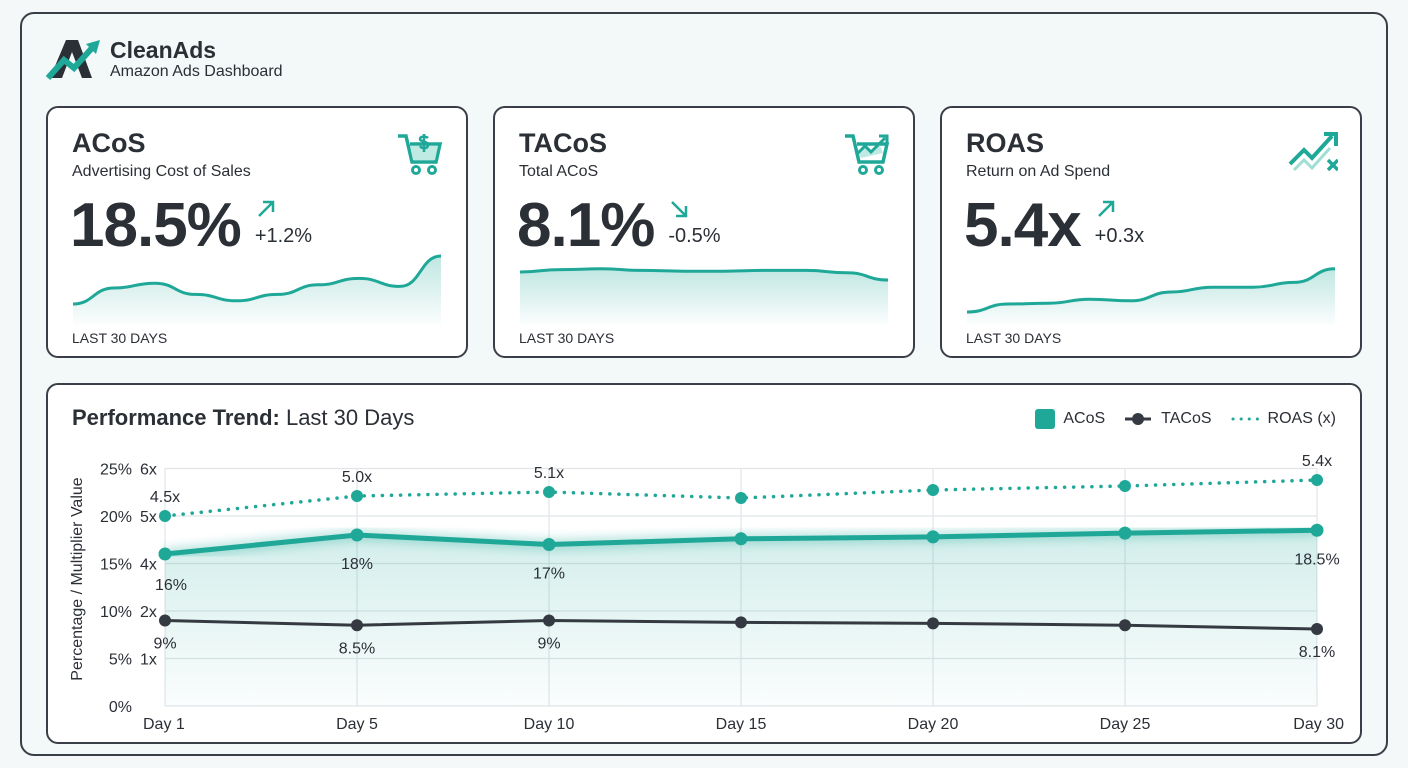 Image resolution: width=1408 pixels, height=768 pixels. I want to click on card-delta-group: +0.3x, so click(1119, 219).